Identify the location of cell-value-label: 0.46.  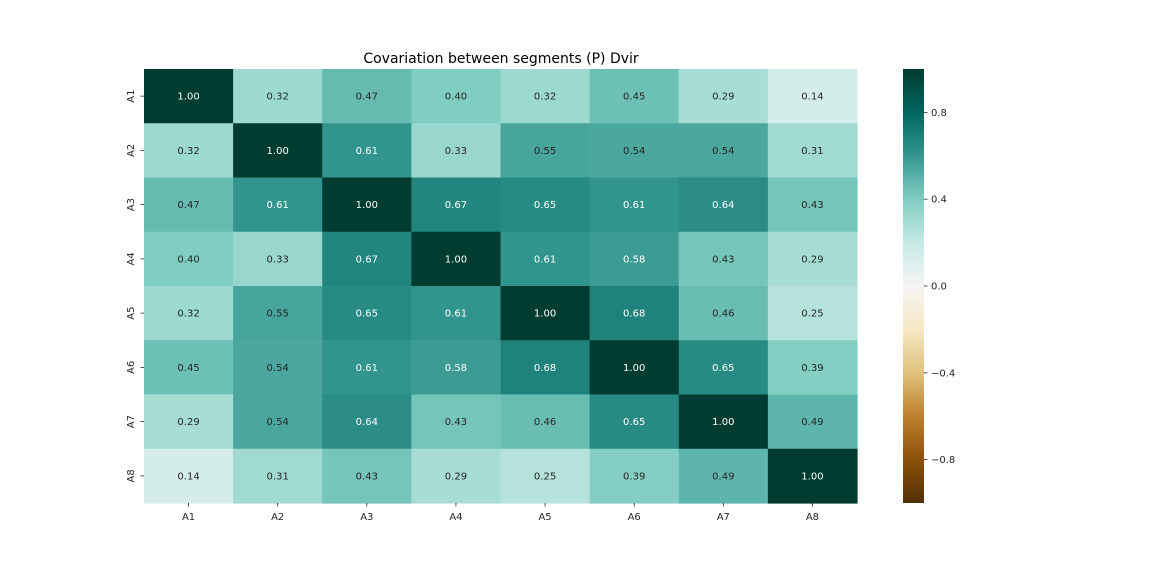
(545, 422).